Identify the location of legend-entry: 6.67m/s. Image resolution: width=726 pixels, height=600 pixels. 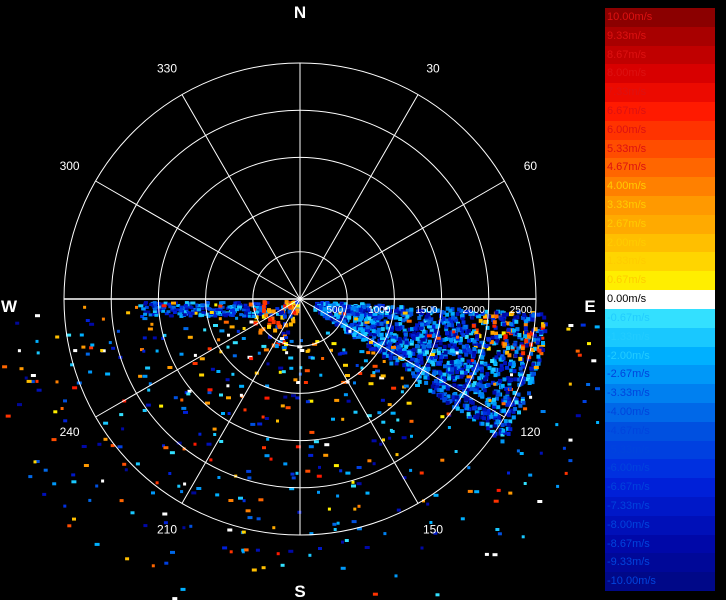
(660, 112).